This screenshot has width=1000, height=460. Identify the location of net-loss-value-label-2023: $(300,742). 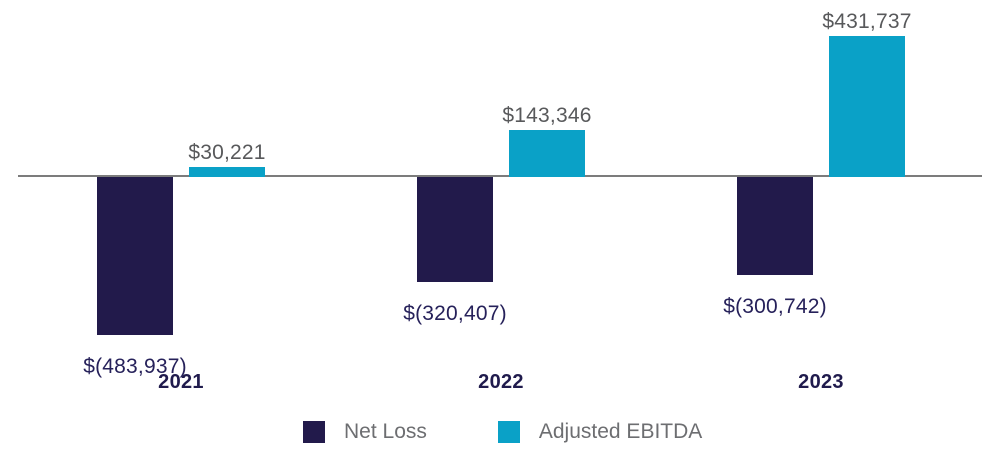
(775, 307).